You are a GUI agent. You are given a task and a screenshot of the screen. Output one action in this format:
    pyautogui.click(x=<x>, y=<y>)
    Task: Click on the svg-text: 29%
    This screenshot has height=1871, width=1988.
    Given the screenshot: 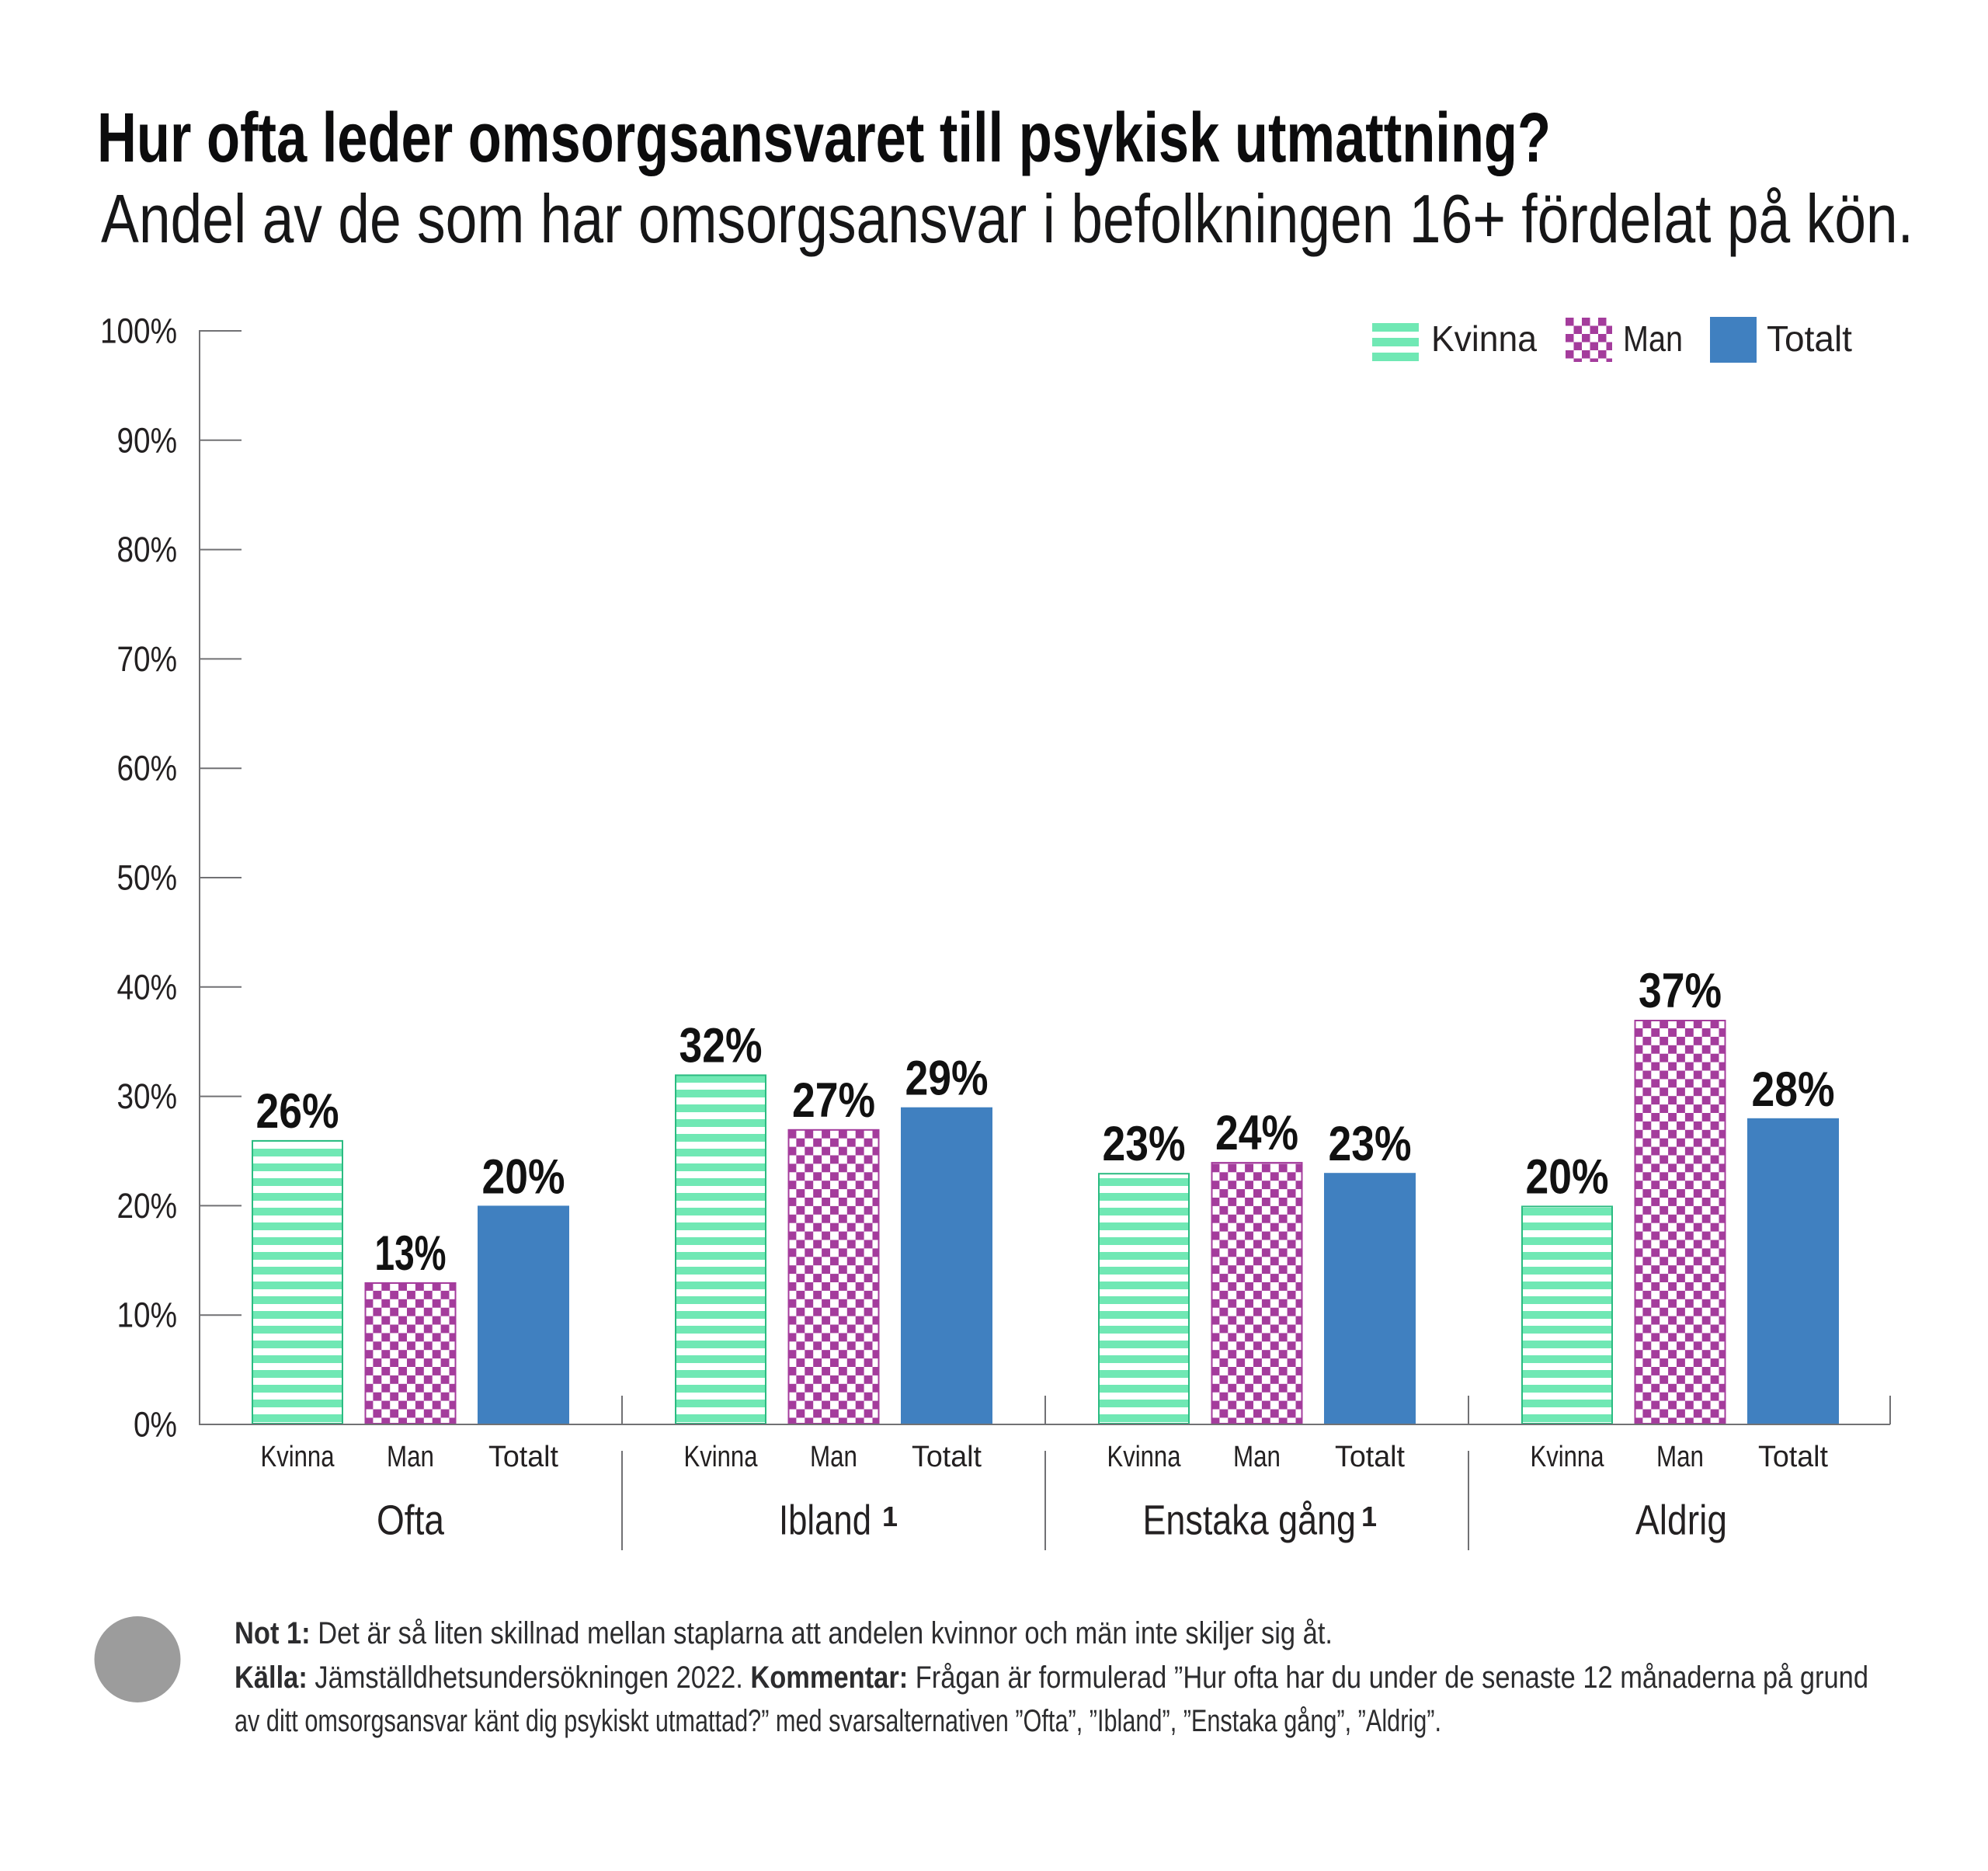 What is the action you would take?
    pyautogui.click(x=947, y=1079)
    